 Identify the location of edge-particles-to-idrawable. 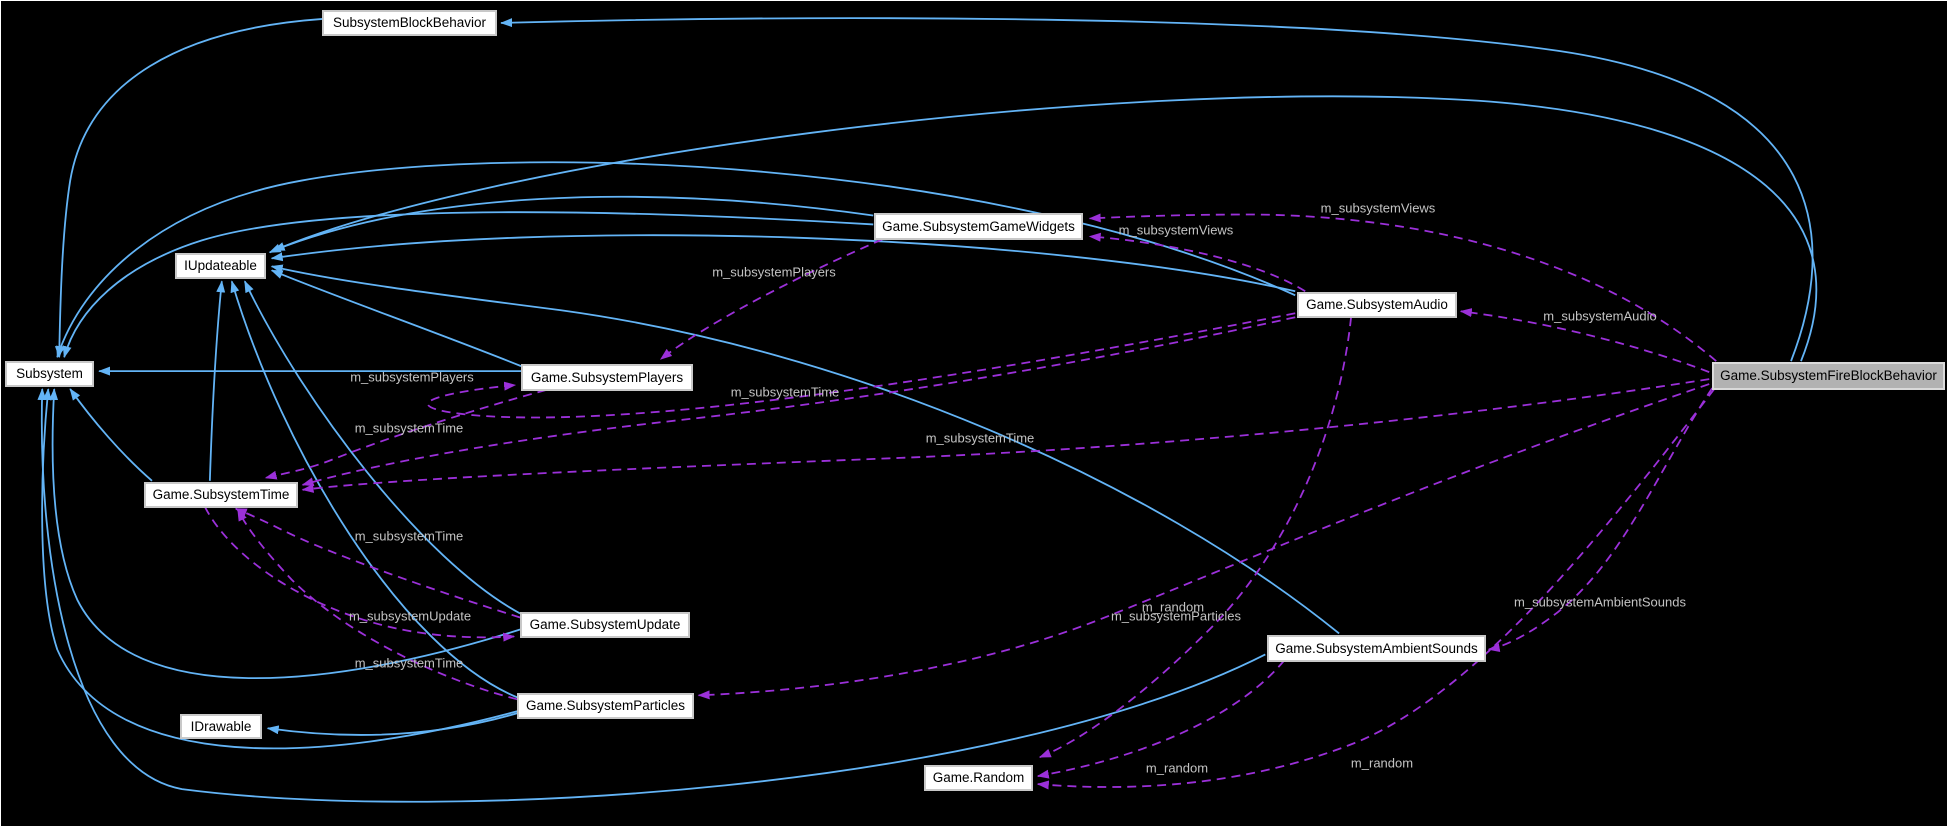
(392, 724).